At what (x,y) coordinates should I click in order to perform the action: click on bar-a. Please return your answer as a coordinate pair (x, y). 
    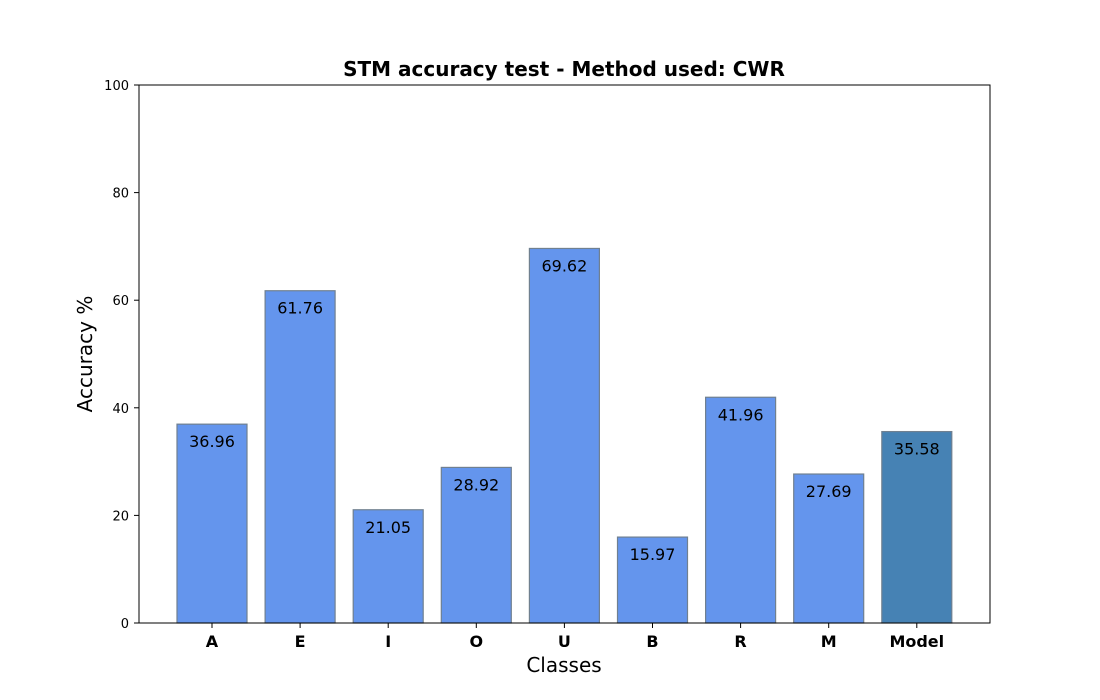
    Looking at the image, I should click on (212, 523).